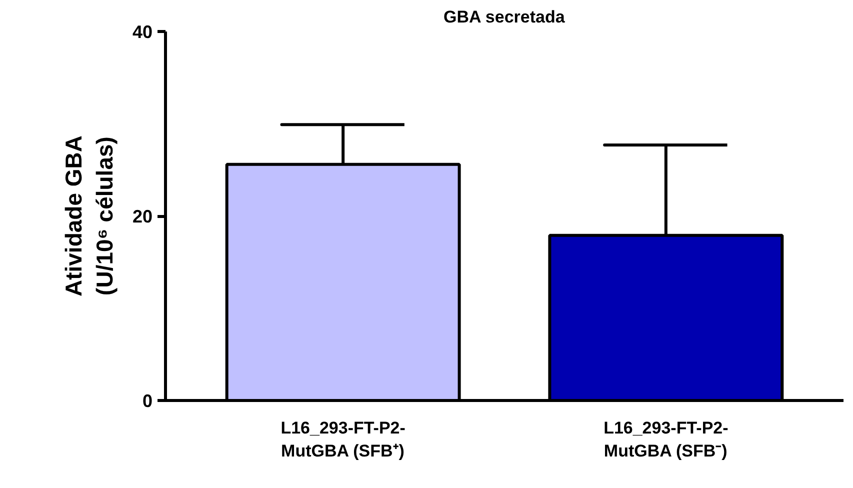 The image size is (853, 488). I want to click on y-tick-label: 20, so click(142, 216).